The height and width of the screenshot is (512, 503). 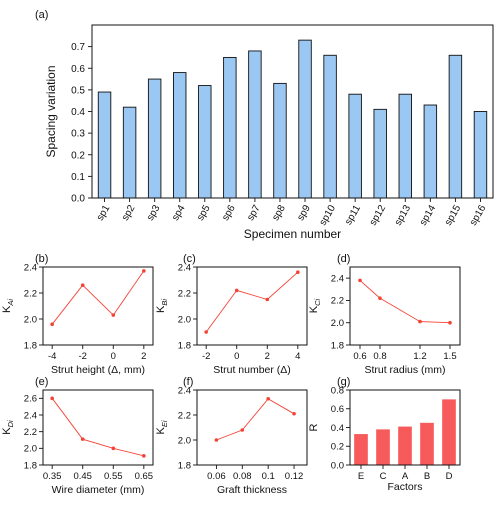 I want to click on y-axis-title: KBi, so click(x=162, y=306).